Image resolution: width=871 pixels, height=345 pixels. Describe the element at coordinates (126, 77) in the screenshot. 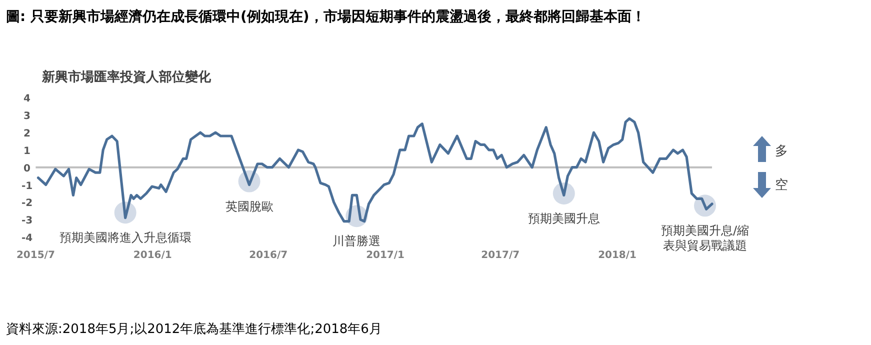

I see `chart-subtitle: 新興市場匯率投資人部位變化` at that location.